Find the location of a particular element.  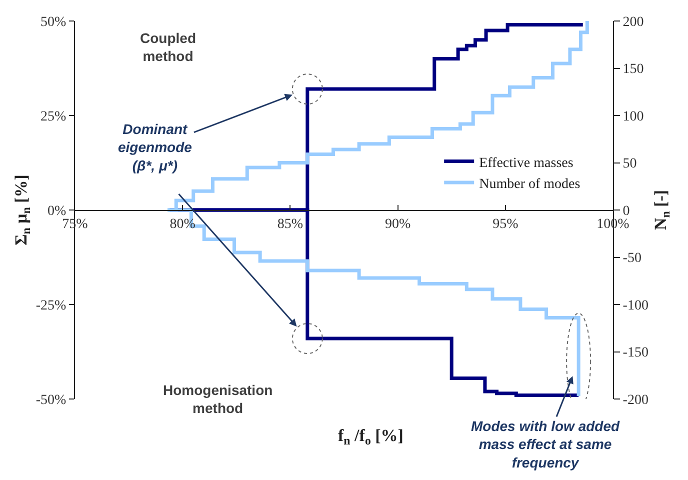

x-axis-title: f$_{n}$ /f$_{o}$ [%] is located at coordinates (371, 437).